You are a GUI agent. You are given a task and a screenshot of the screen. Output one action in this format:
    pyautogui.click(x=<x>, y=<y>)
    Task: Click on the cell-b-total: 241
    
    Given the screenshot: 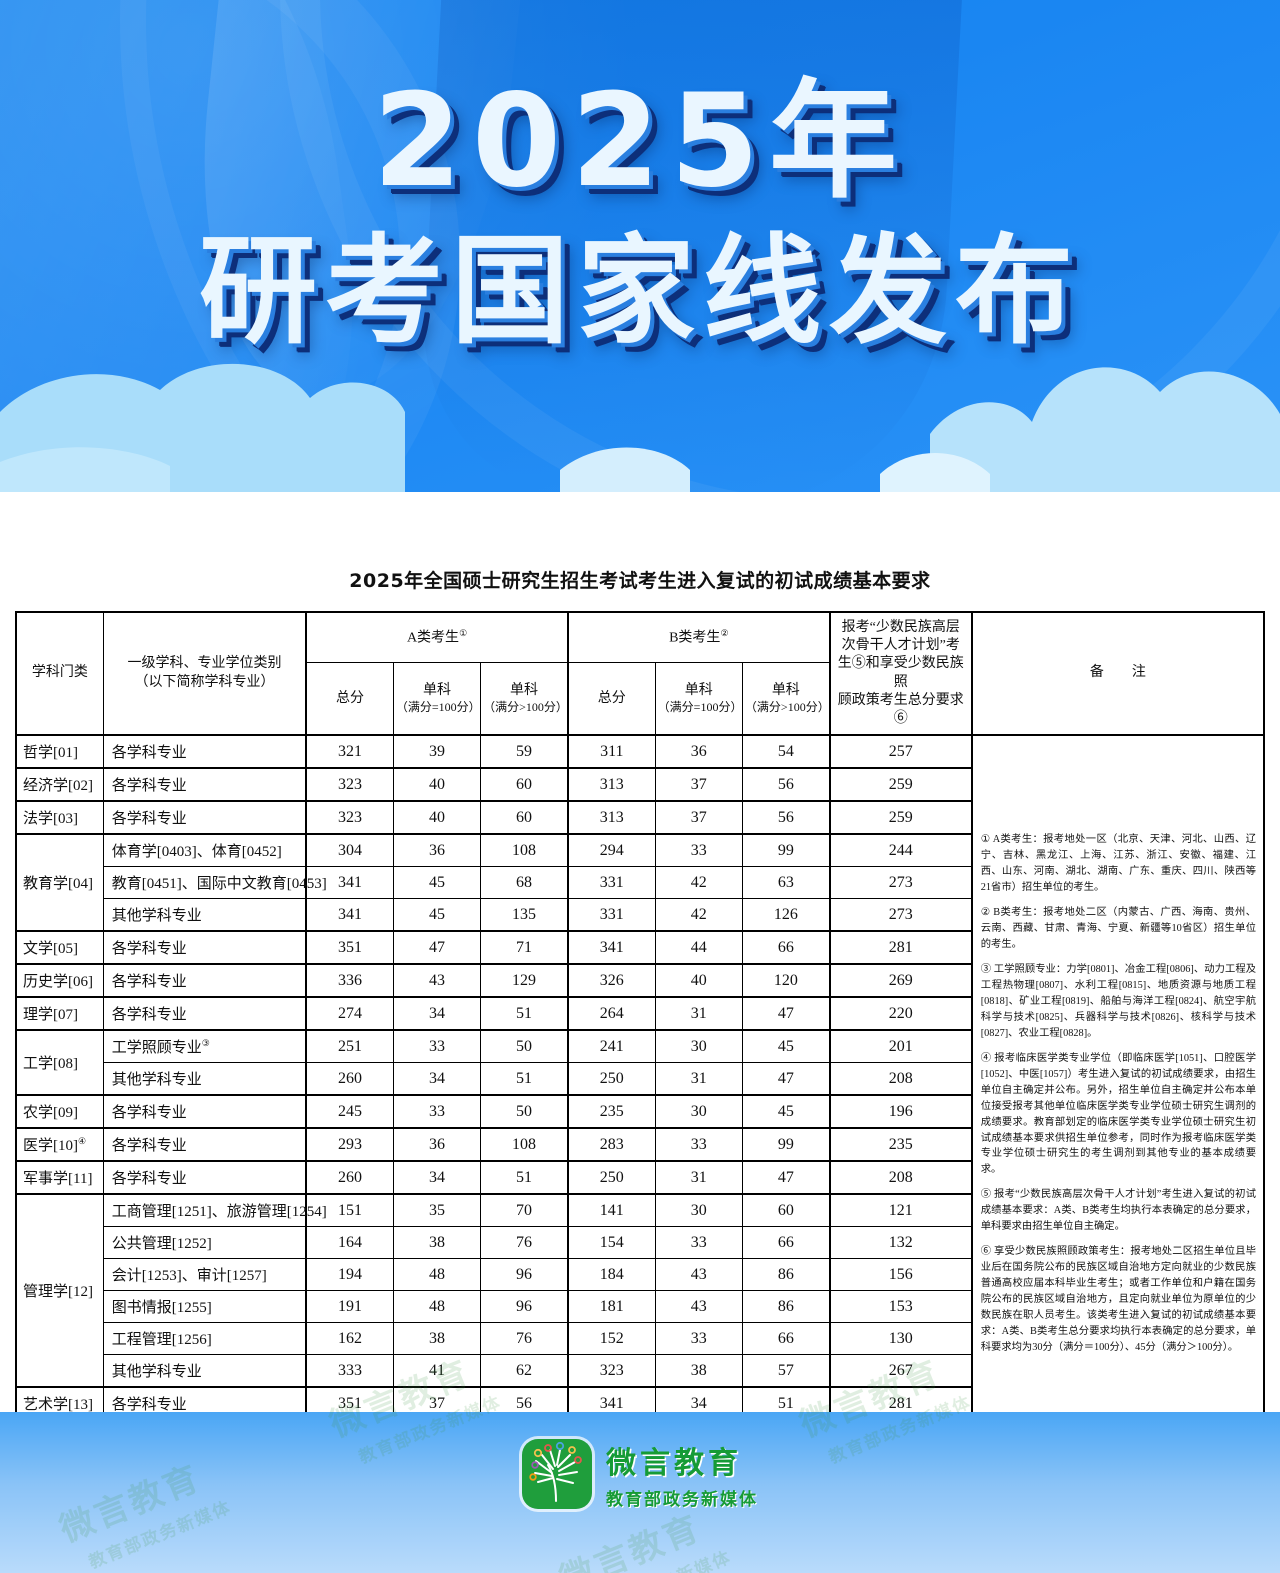 What is the action you would take?
    pyautogui.click(x=611, y=1046)
    